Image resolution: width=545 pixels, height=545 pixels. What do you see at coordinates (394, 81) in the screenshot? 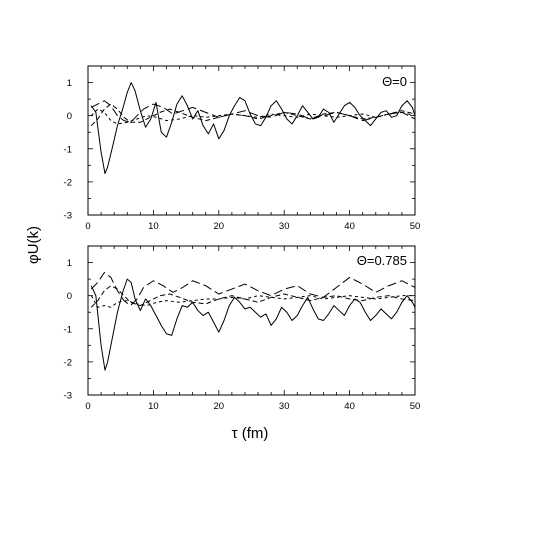
I see `panel-label-top: Θ=0` at bounding box center [394, 81].